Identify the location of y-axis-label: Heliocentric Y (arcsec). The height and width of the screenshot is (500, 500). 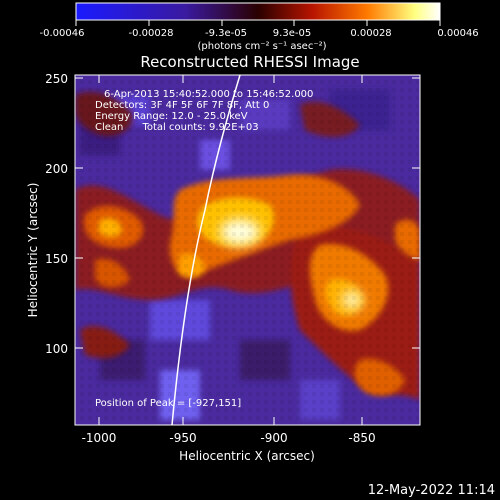
(33, 250).